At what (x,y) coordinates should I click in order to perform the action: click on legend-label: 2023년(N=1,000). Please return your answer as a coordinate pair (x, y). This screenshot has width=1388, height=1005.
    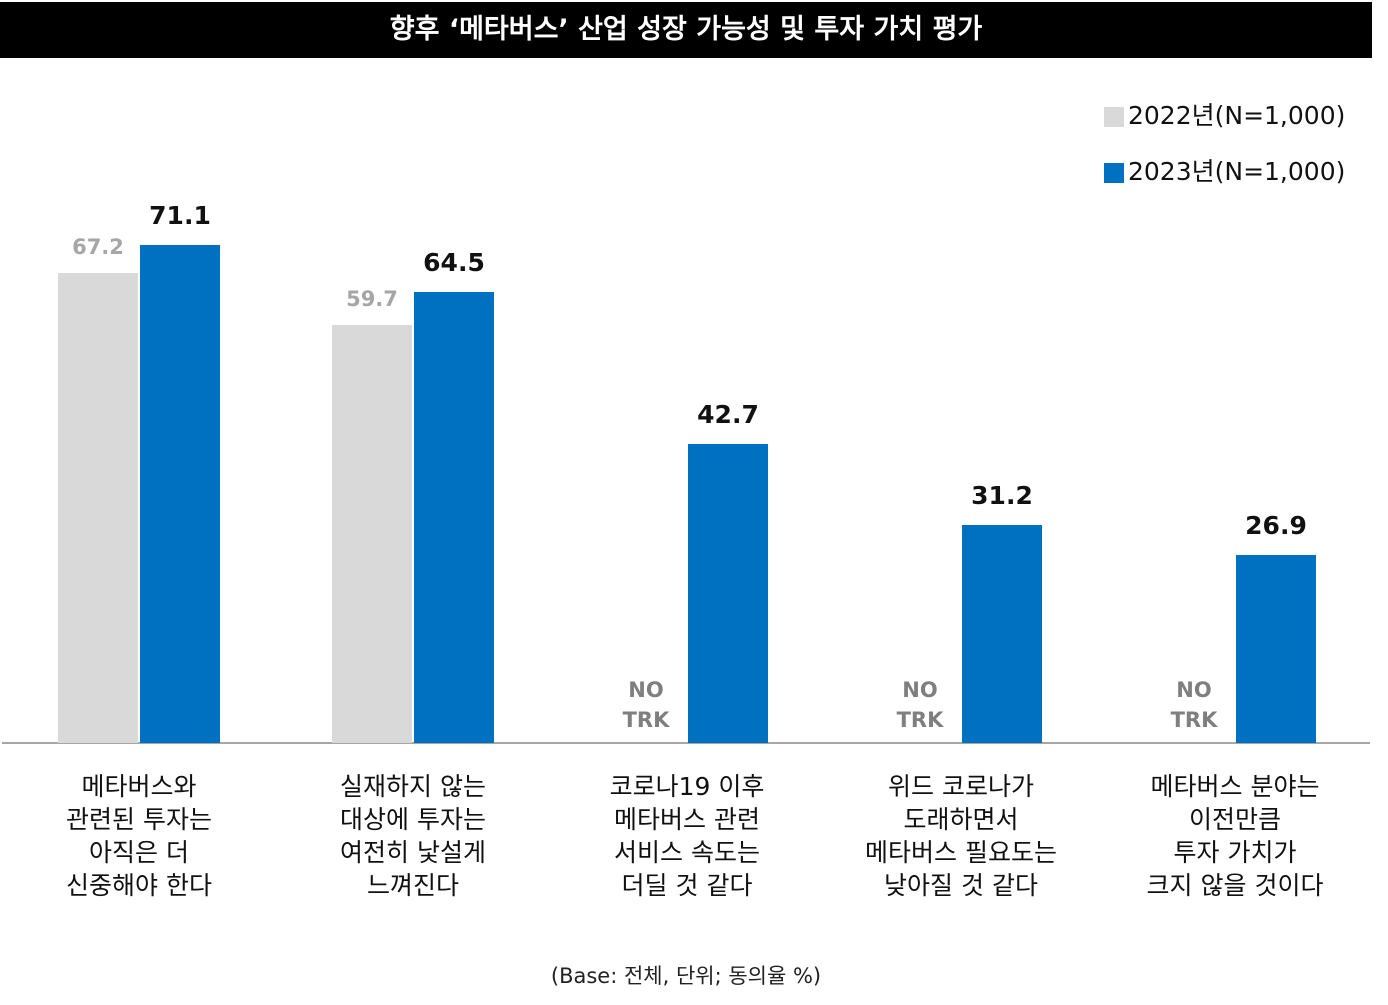
    Looking at the image, I should click on (1237, 171).